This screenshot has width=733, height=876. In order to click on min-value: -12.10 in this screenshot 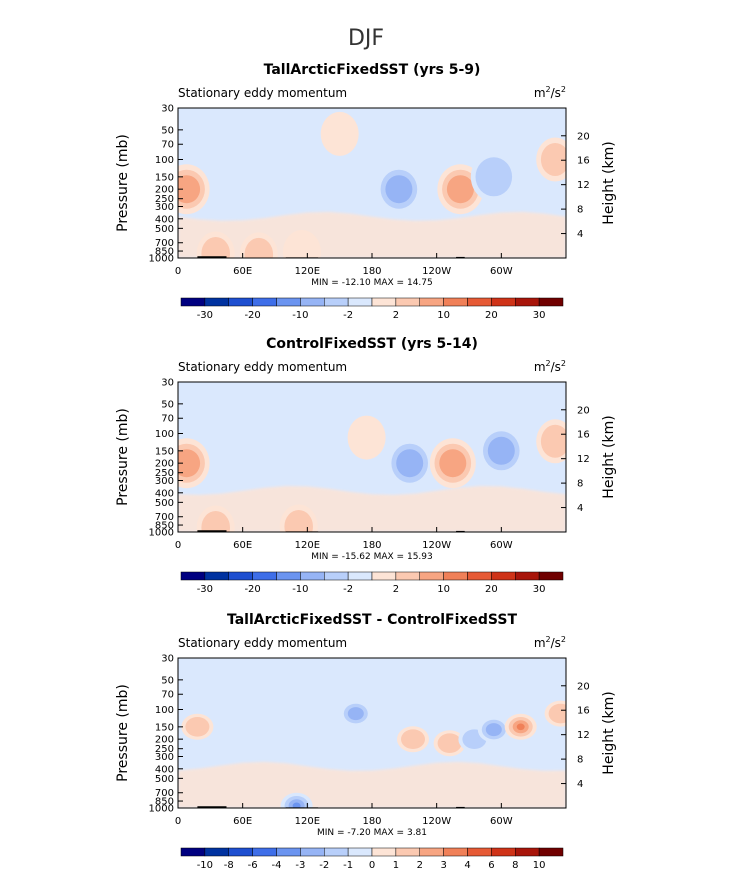, I will do `click(356, 283)`.